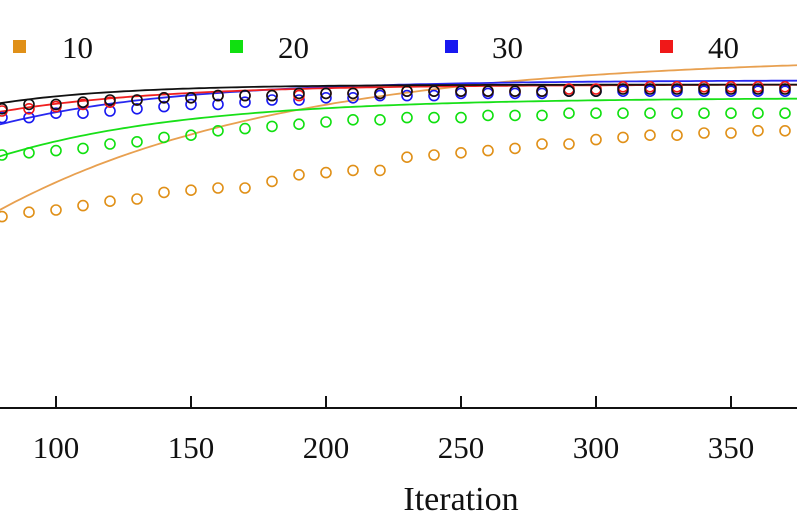 The height and width of the screenshot is (532, 797). I want to click on x-tick-label-150: 150, so click(191, 447).